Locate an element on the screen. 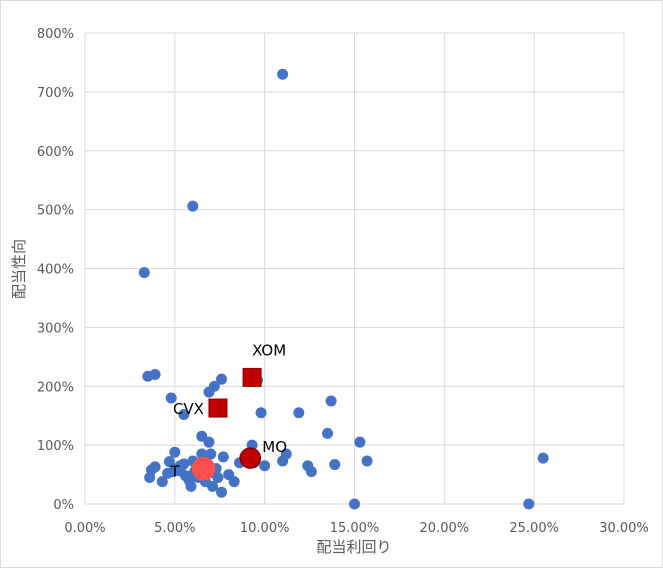 The height and width of the screenshot is (568, 663). y-tick-label: 600% is located at coordinates (55, 152).